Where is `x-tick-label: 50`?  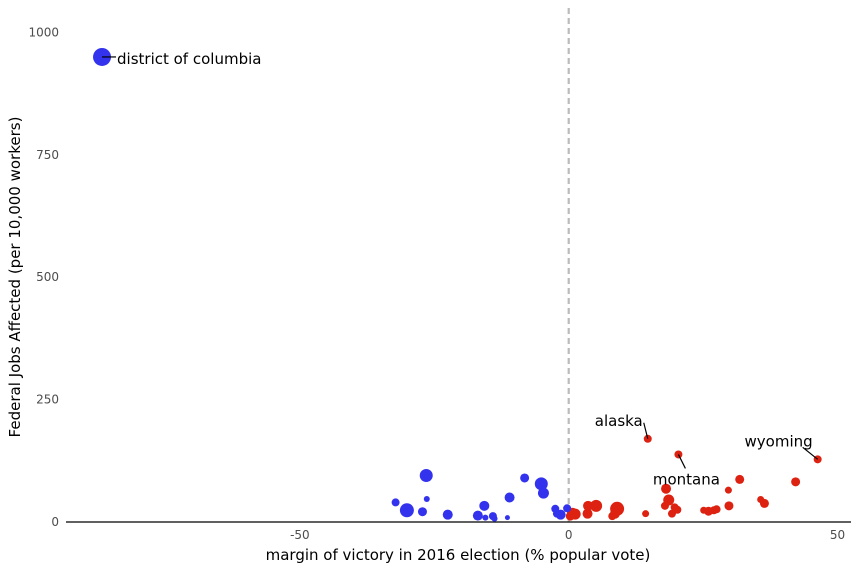 x-tick-label: 50 is located at coordinates (837, 535).